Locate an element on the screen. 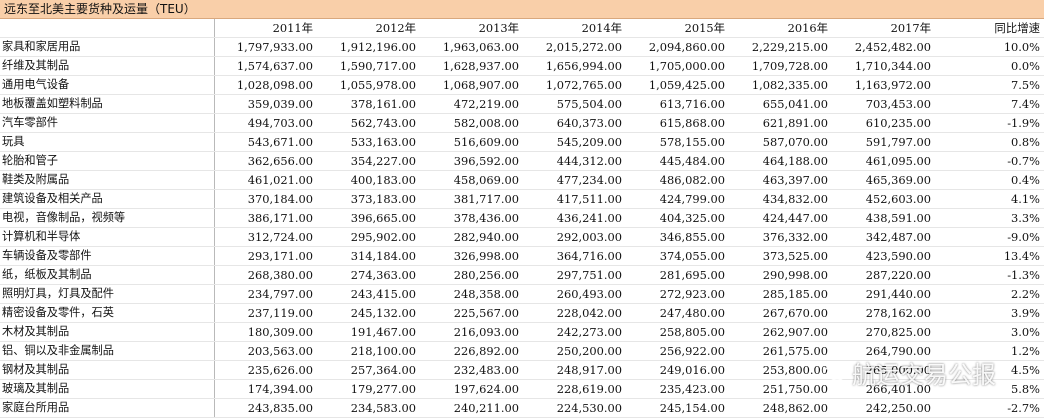 Image resolution: width=1044 pixels, height=418 pixels. growth-cell: -0.7% is located at coordinates (989, 161).